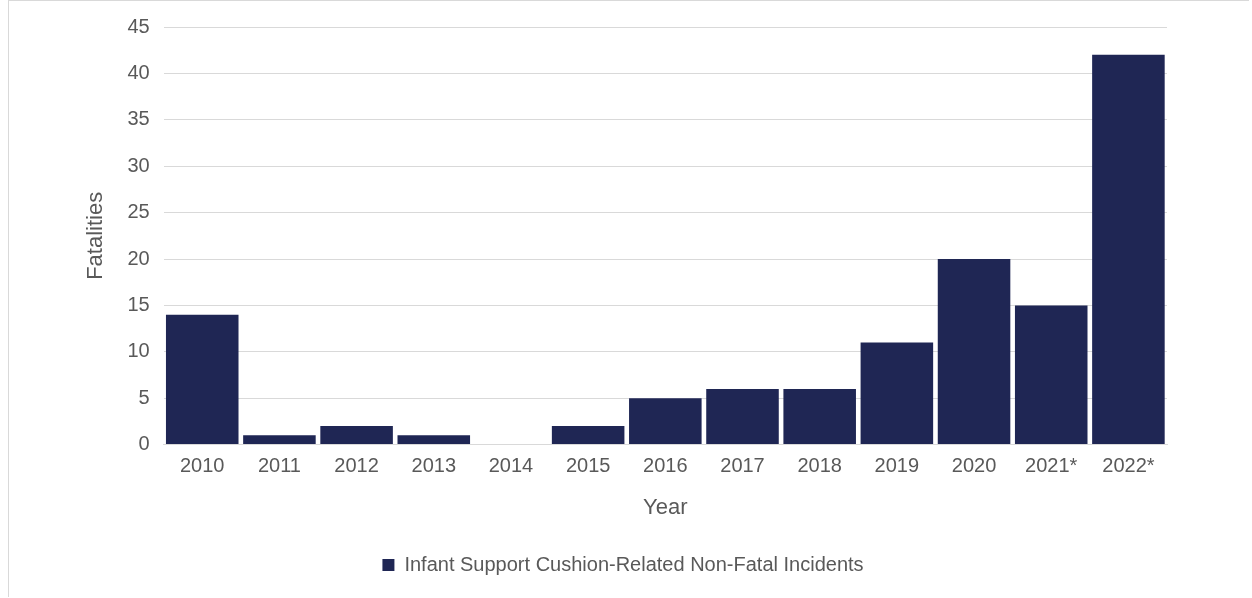  I want to click on y-tick-label: 35, so click(138, 118).